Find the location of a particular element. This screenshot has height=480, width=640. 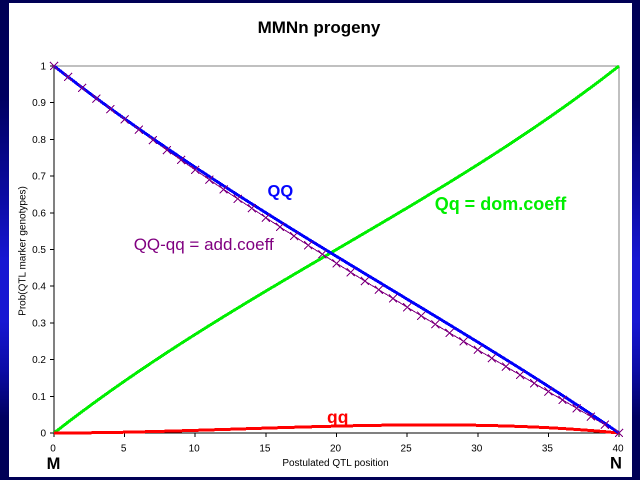

svg-text: 0.4 is located at coordinates (39, 287).